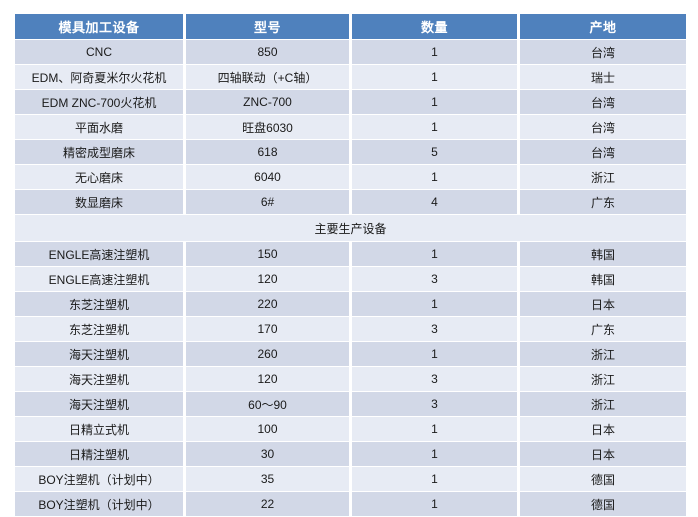 Image resolution: width=698 pixels, height=517 pixels. Describe the element at coordinates (267, 429) in the screenshot. I see `cell-model: 100` at that location.